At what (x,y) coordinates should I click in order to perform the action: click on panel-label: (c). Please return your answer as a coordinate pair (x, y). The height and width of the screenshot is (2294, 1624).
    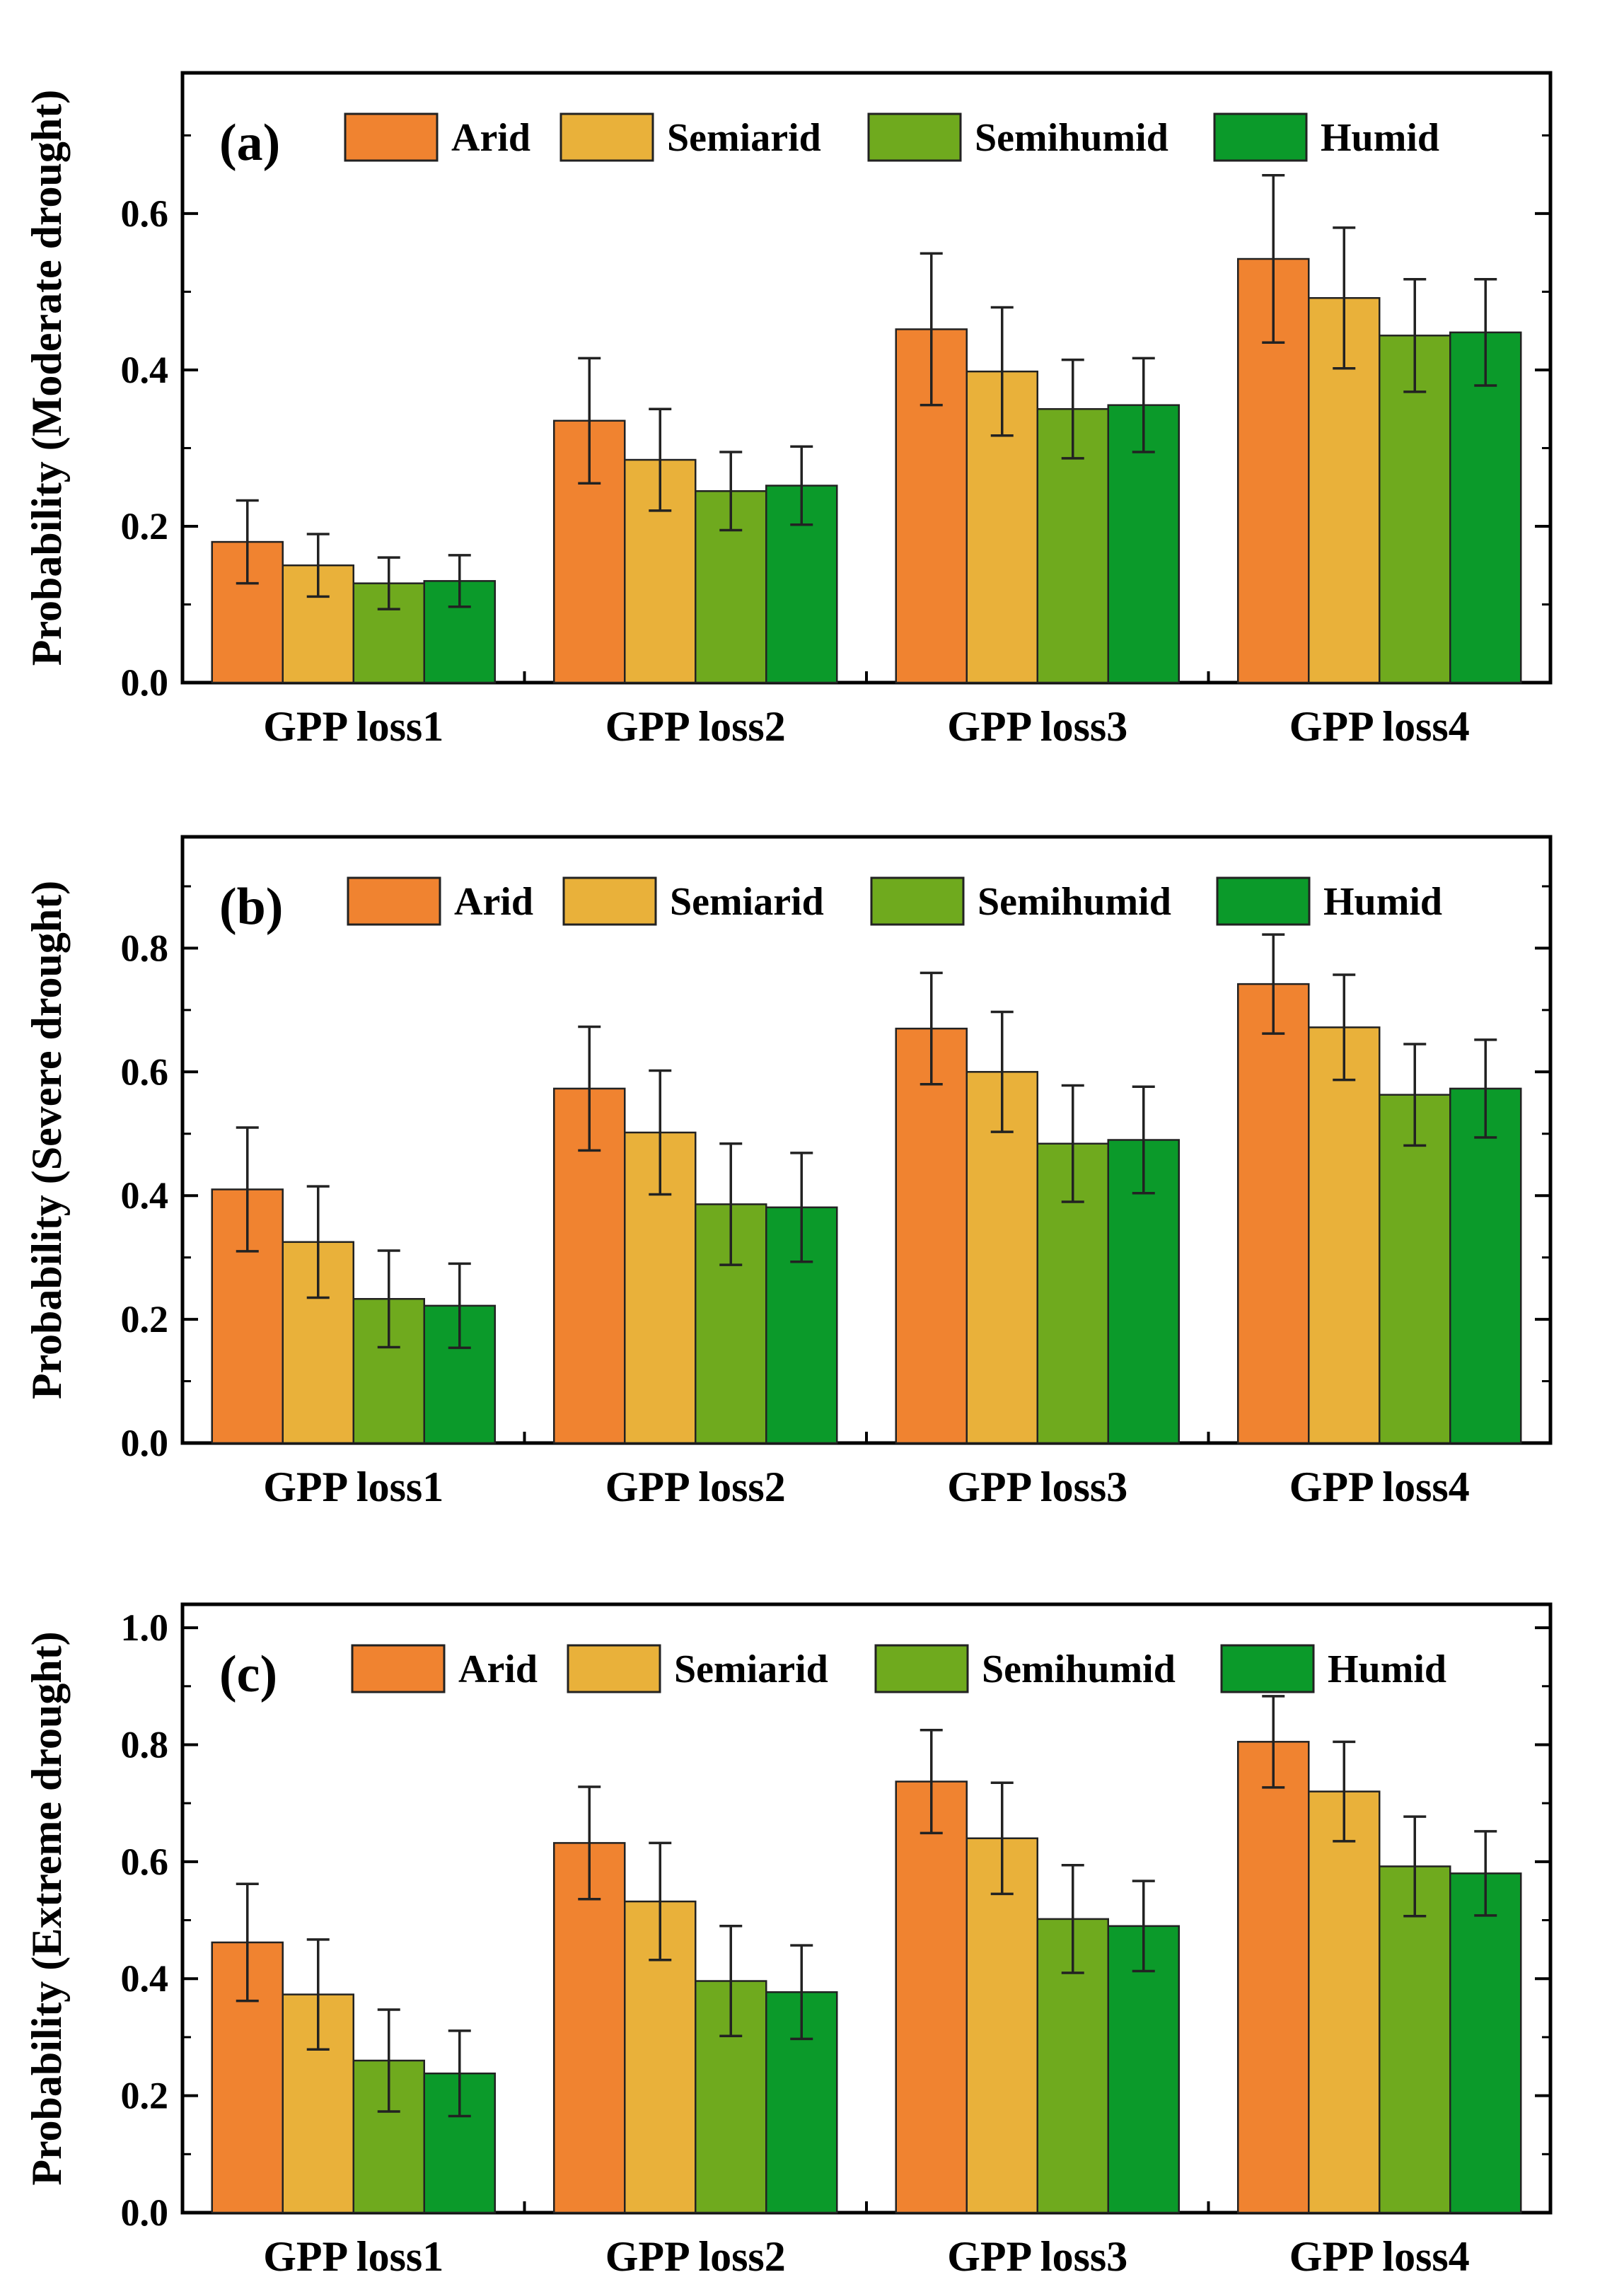
    Looking at the image, I should click on (248, 1674).